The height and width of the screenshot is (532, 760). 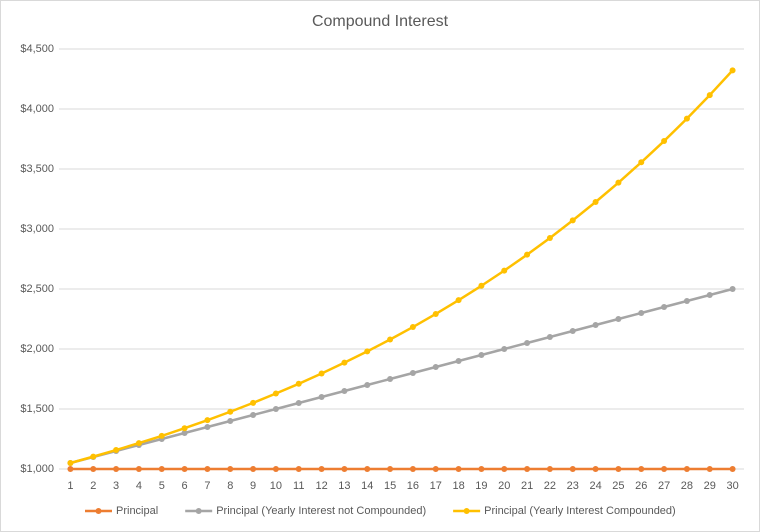 I want to click on x-tick-label: 2, so click(x=93, y=486).